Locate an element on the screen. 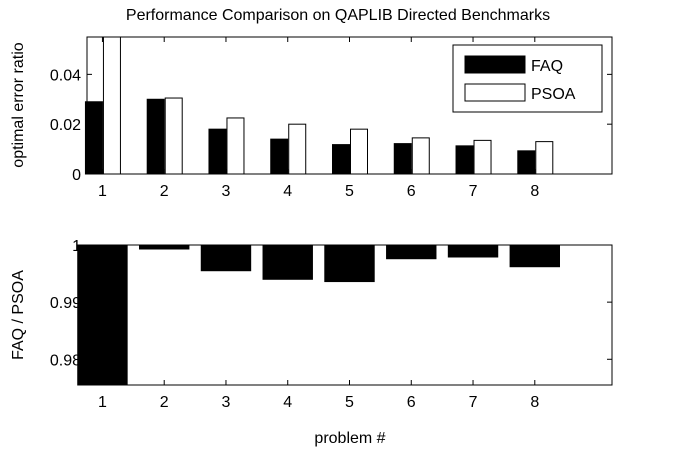  top-x-tick-label: 6 is located at coordinates (411, 191).